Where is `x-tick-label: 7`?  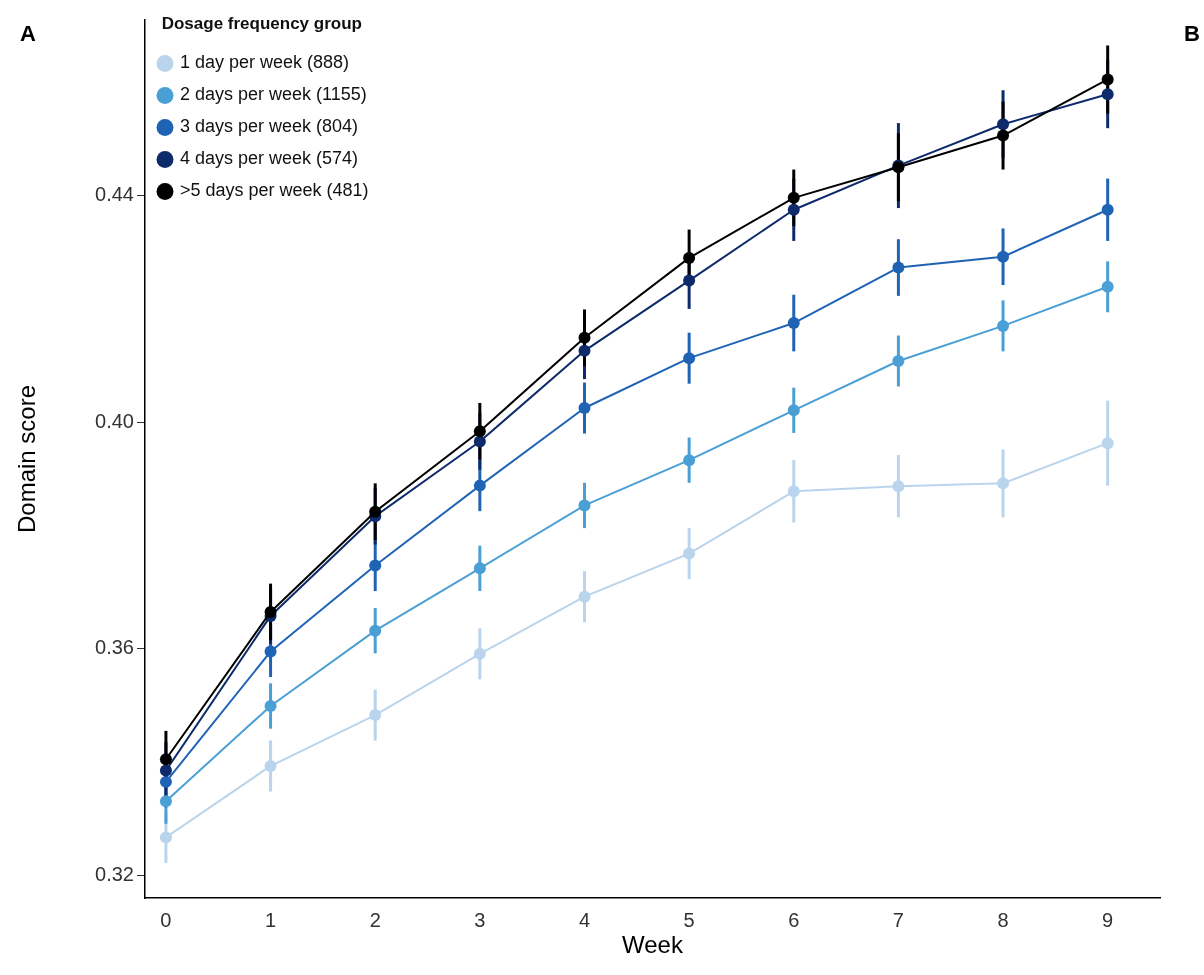
x-tick-label: 7 is located at coordinates (898, 919).